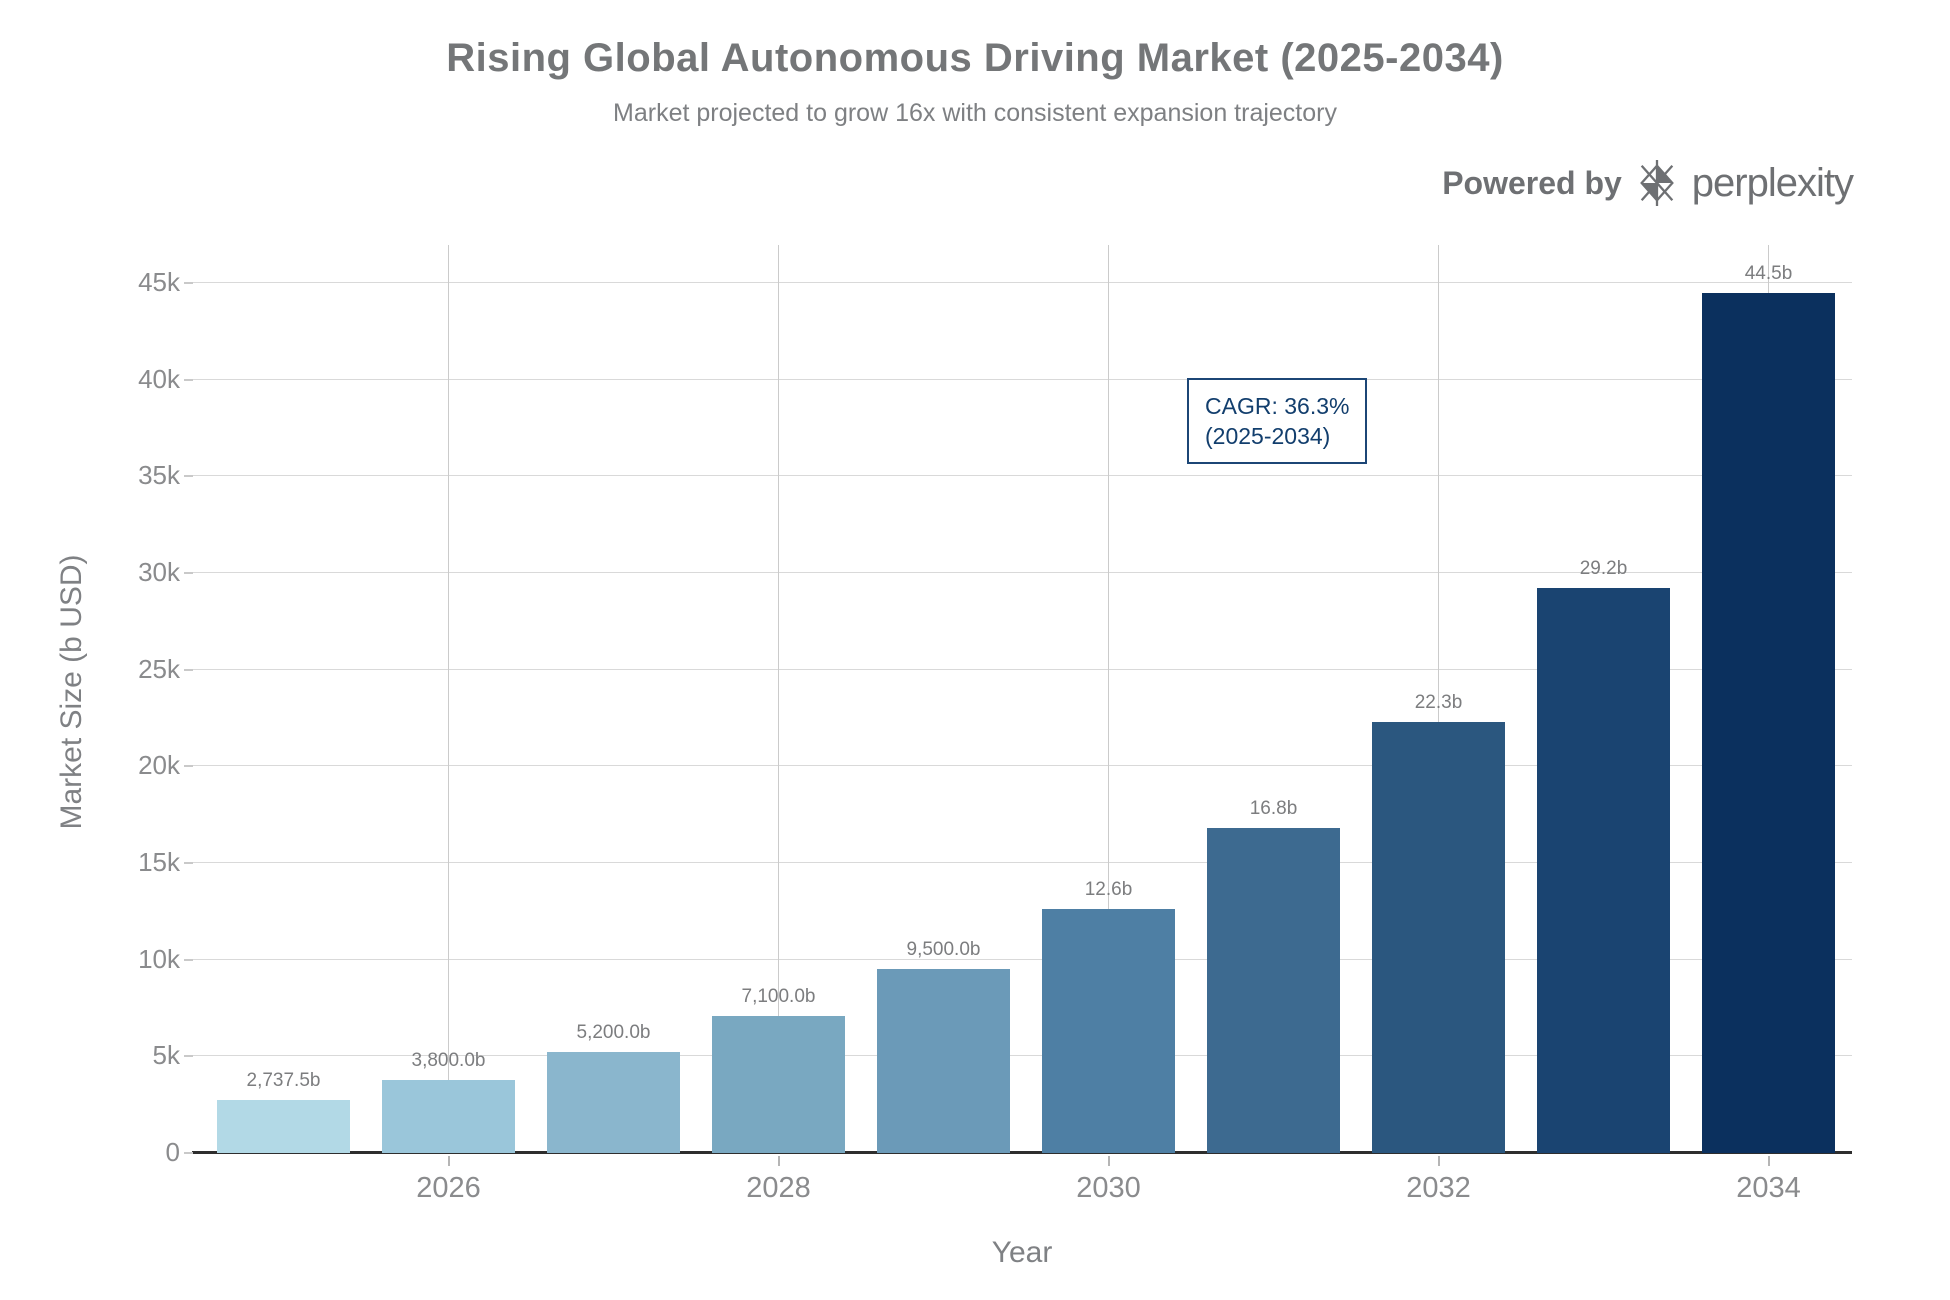 The image size is (1950, 1300). I want to click on y-tick-label: 15k, so click(159, 862).